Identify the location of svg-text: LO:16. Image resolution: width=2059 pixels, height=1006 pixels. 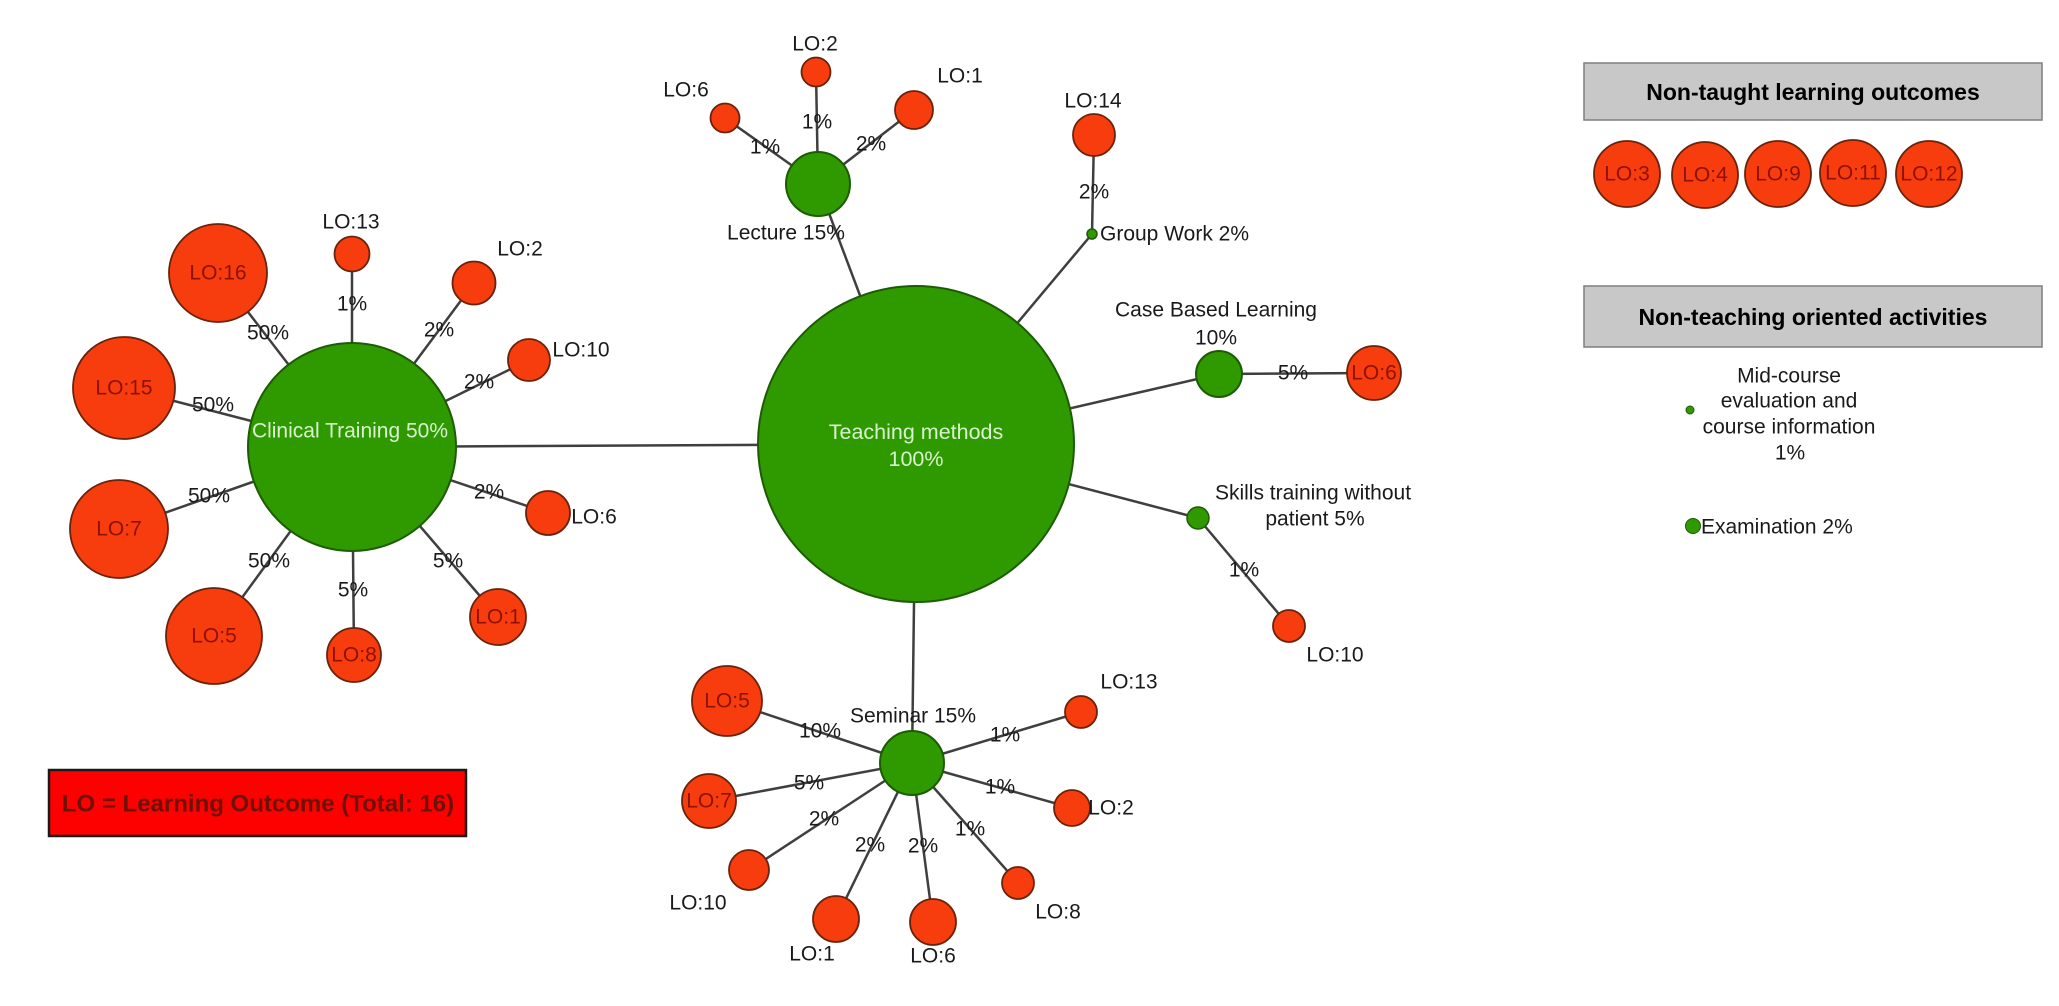
(217, 273).